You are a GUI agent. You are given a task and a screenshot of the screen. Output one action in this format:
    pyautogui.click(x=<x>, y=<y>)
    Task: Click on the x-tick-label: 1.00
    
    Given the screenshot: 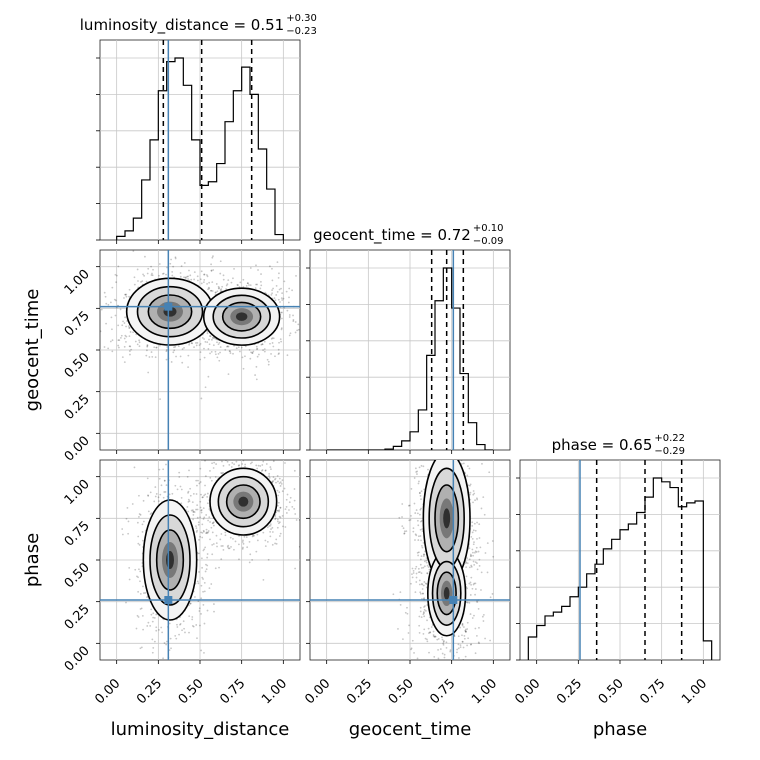 What is the action you would take?
    pyautogui.click(x=274, y=691)
    